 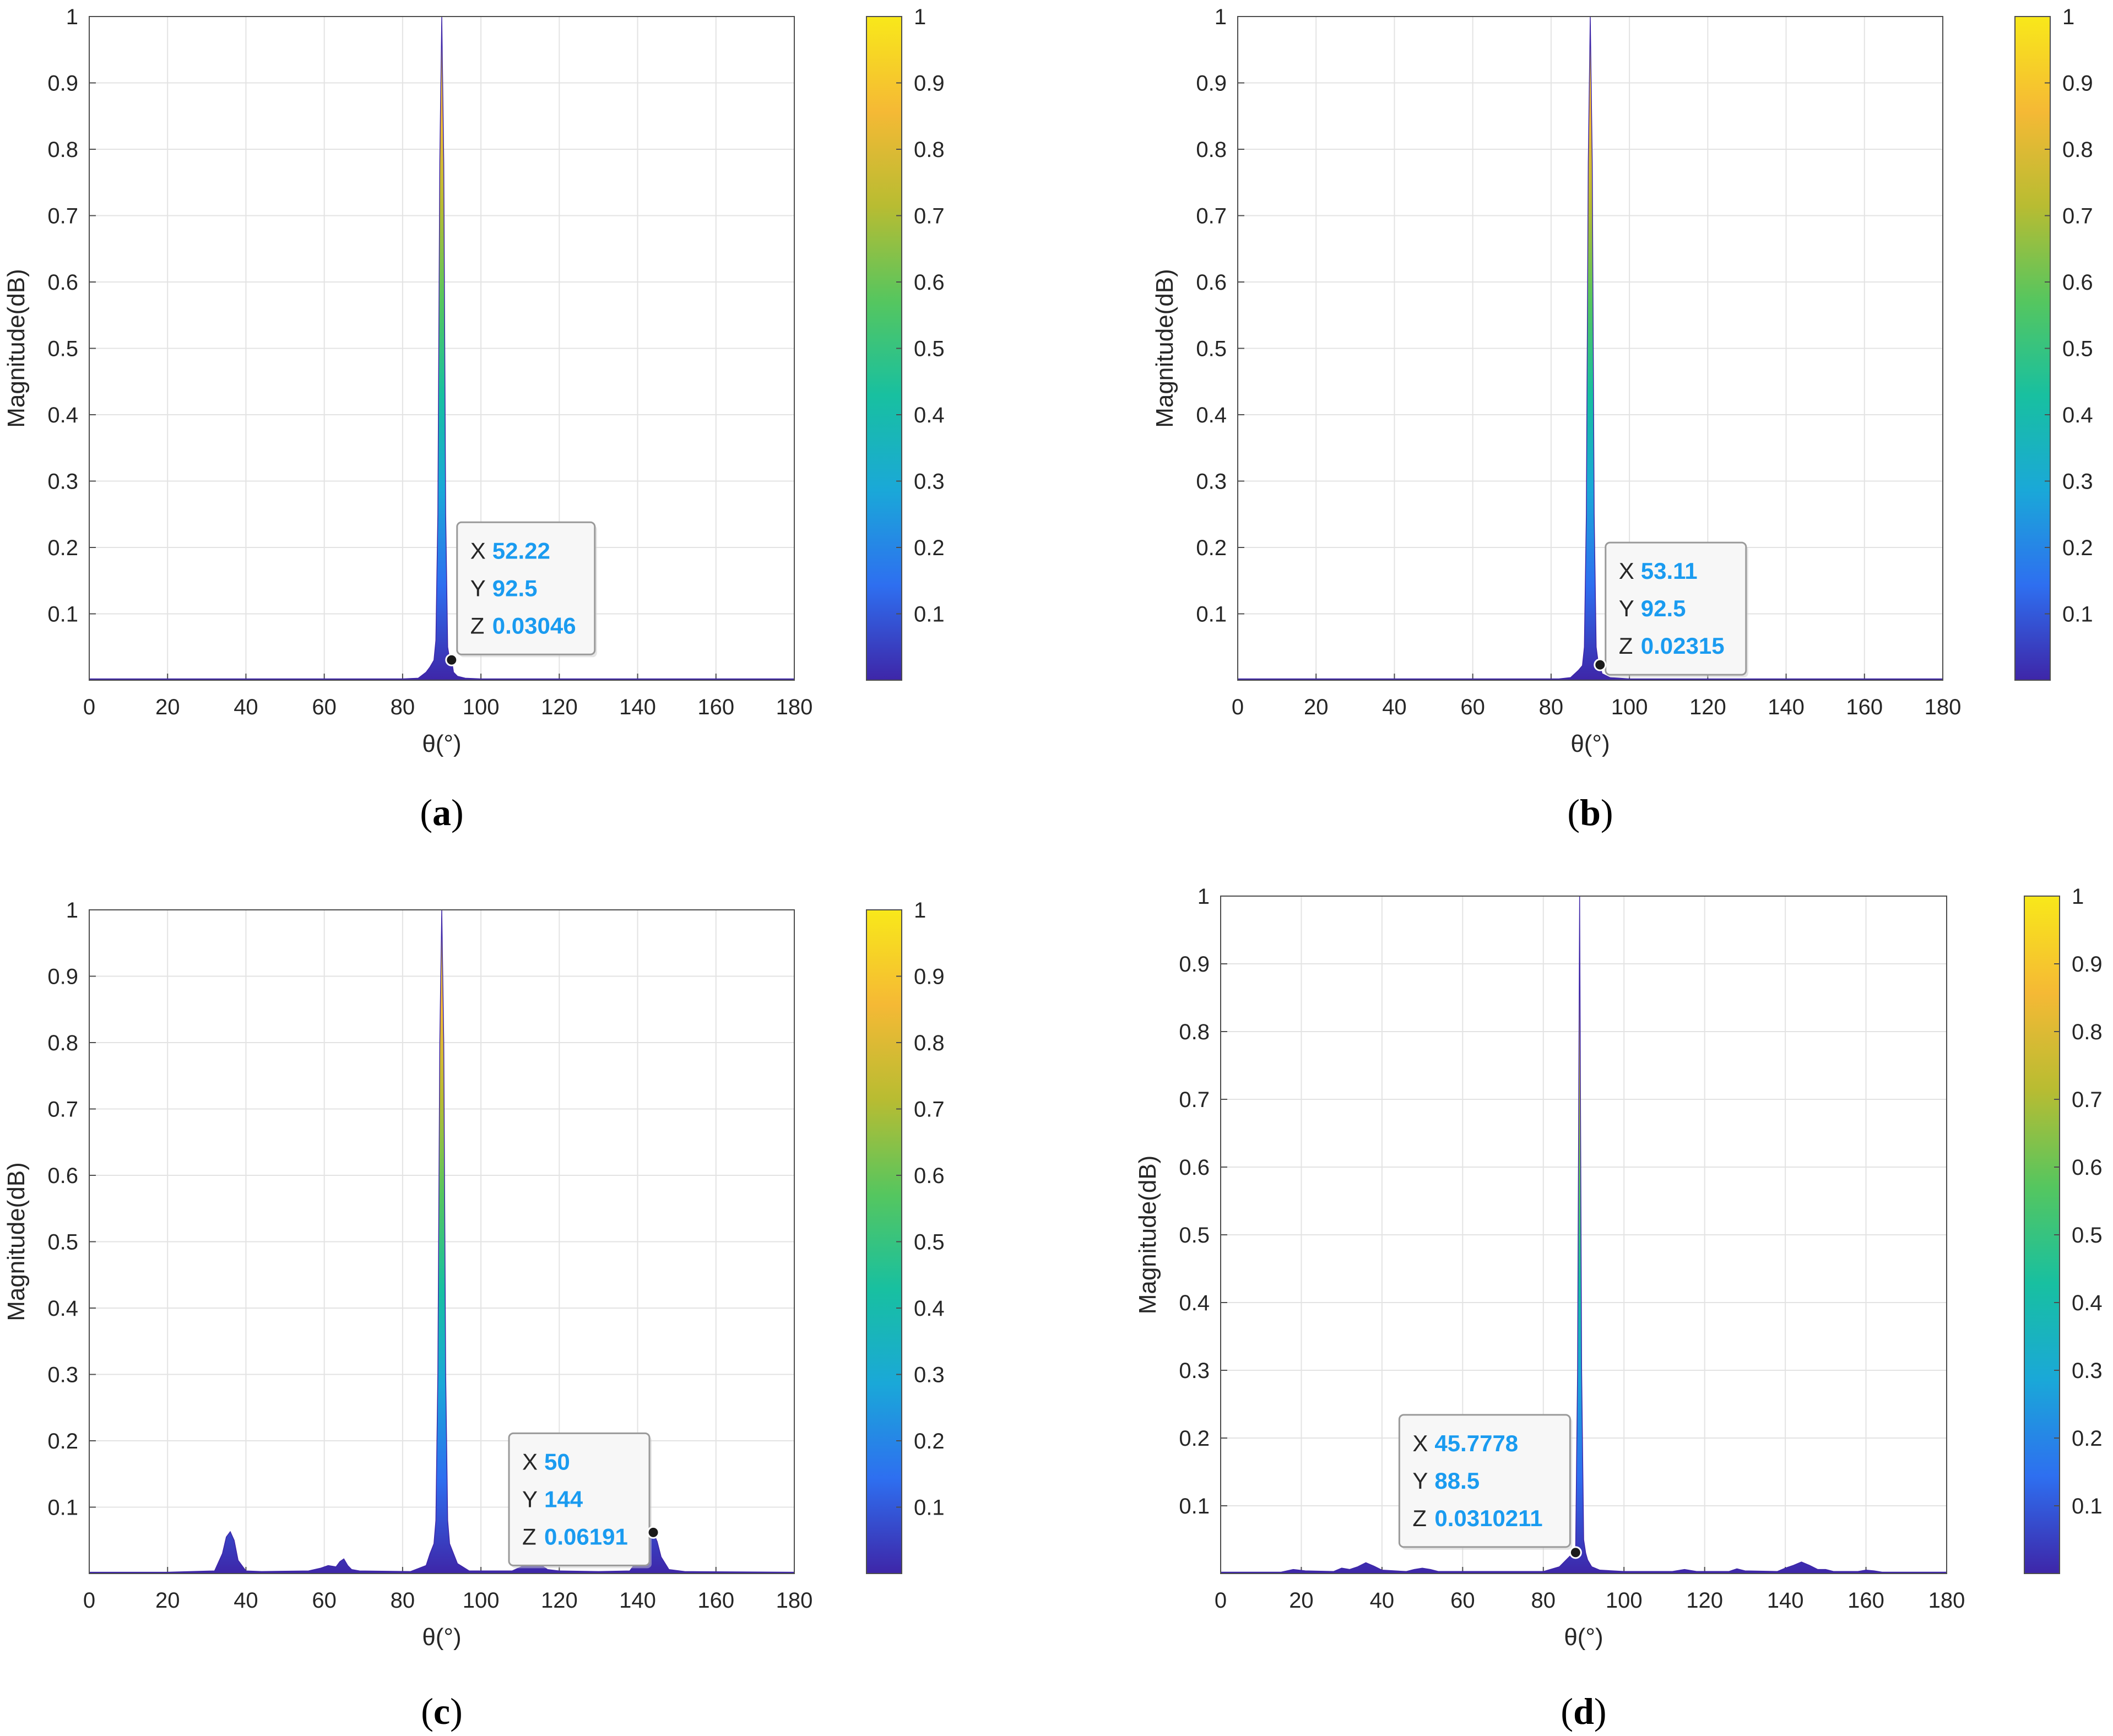 What do you see at coordinates (442, 812) in the screenshot?
I see `panel-caption: (a)` at bounding box center [442, 812].